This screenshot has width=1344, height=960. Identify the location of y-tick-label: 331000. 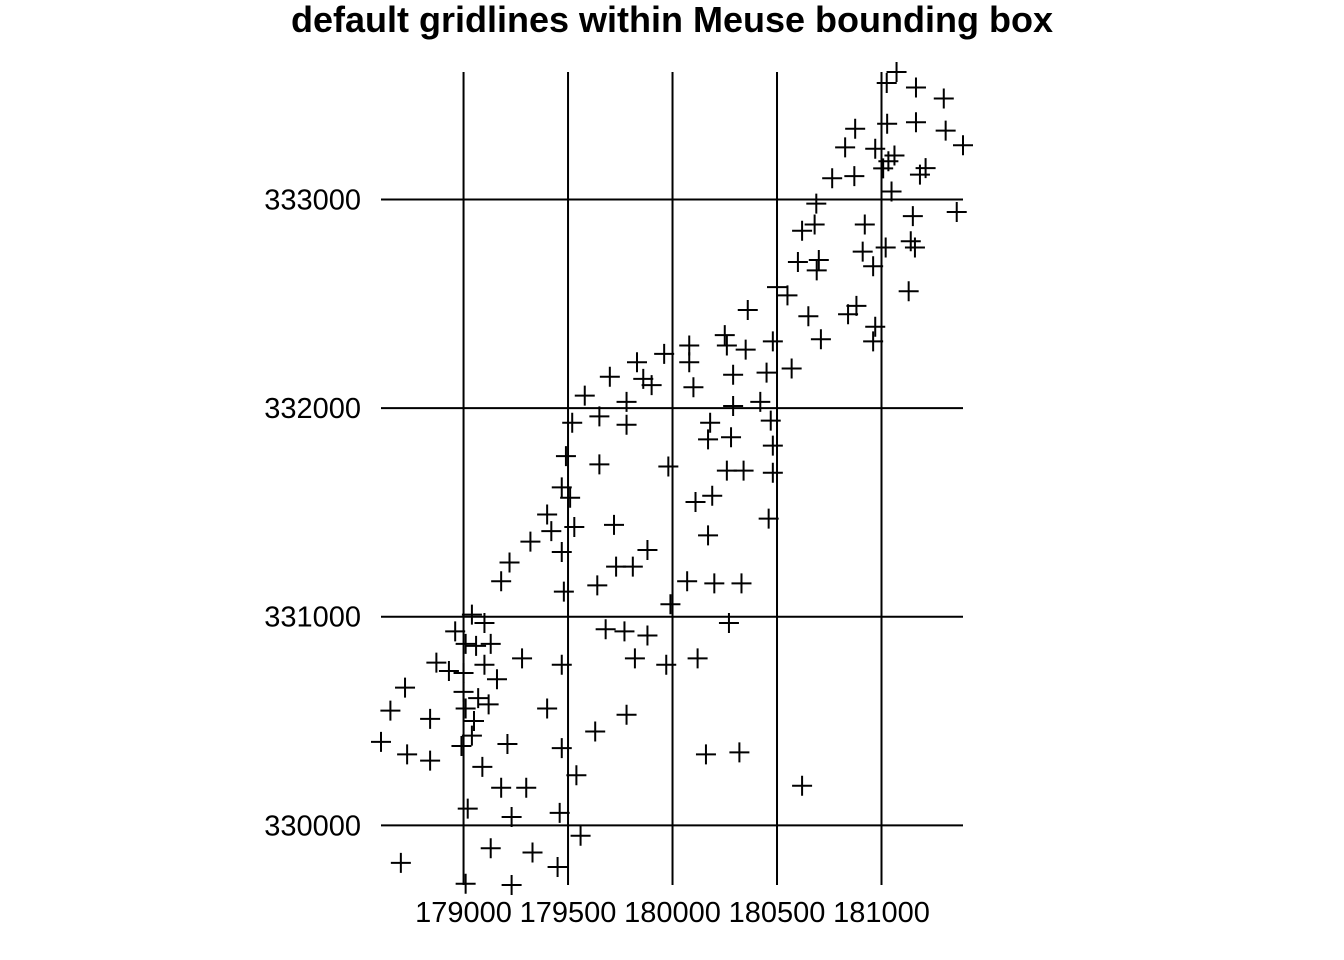
(312, 618).